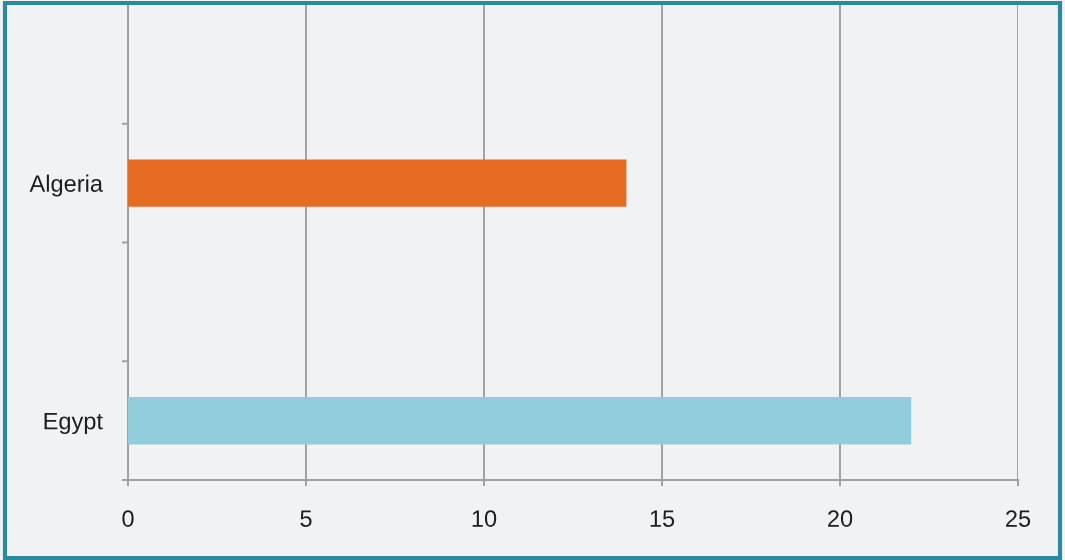 The height and width of the screenshot is (560, 1065). What do you see at coordinates (306, 518) in the screenshot?
I see `x-tick-label: 5` at bounding box center [306, 518].